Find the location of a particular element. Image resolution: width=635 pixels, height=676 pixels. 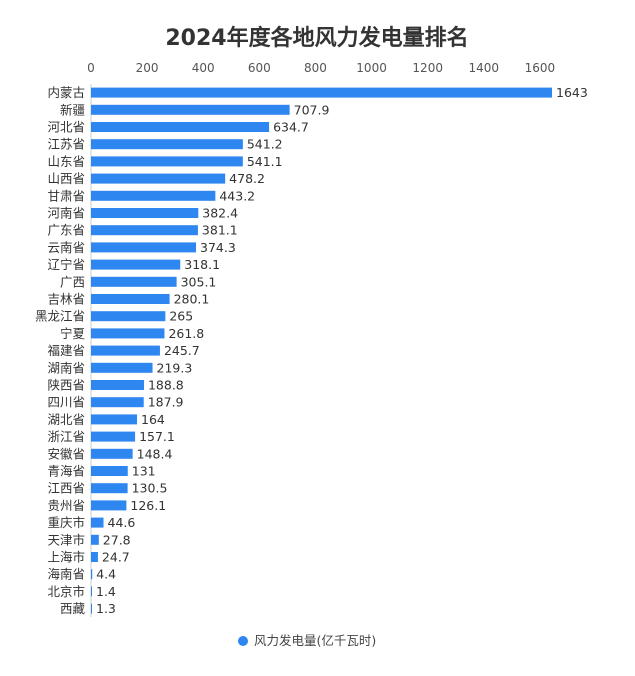

category-label: 贵州省 is located at coordinates (66, 505).